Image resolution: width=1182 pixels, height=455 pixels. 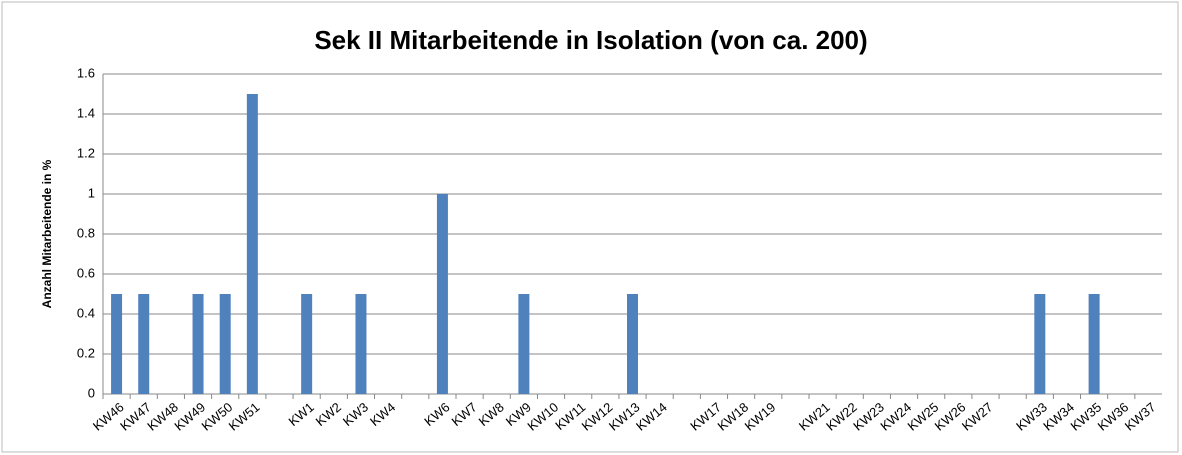 What do you see at coordinates (91, 392) in the screenshot?
I see `y-tick-label: 0` at bounding box center [91, 392].